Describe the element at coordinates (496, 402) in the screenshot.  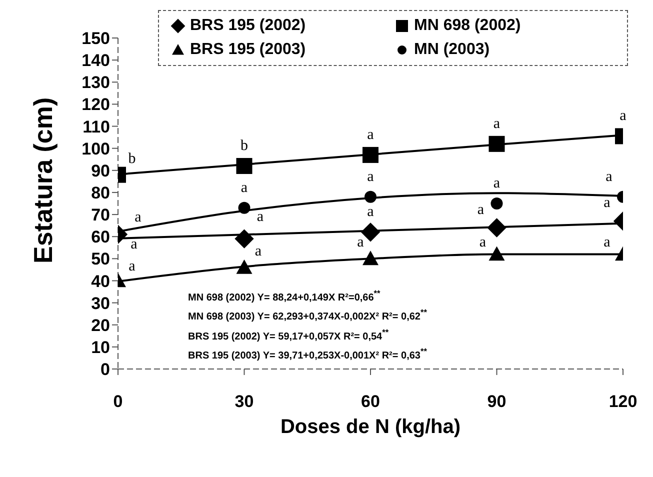
I see `x-tick-label: 90` at that location.